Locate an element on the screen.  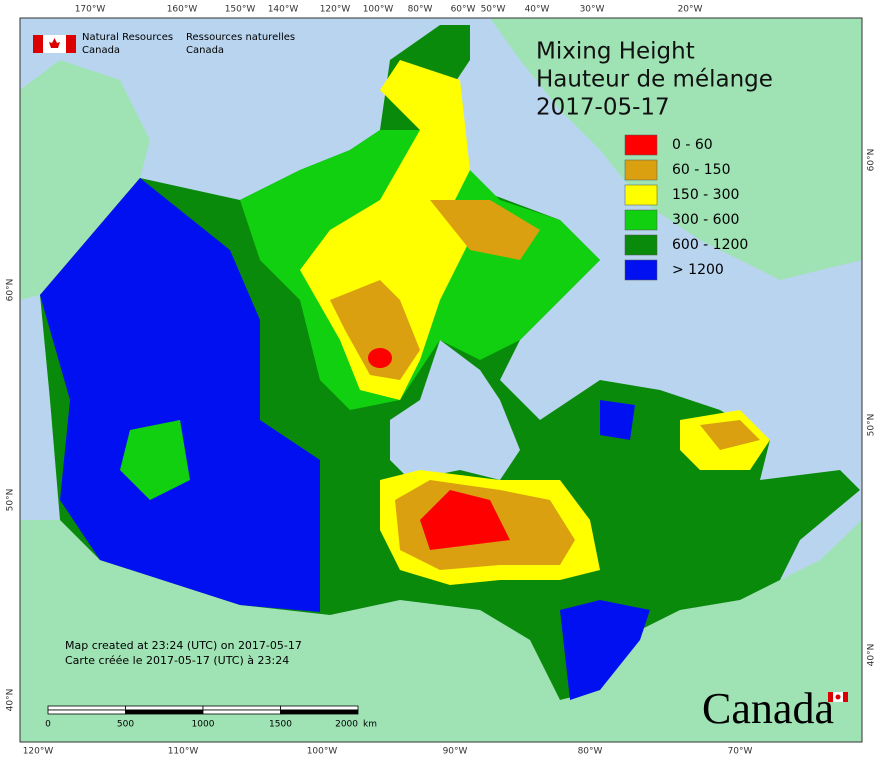
hudson-bay is located at coordinates (455, 410).